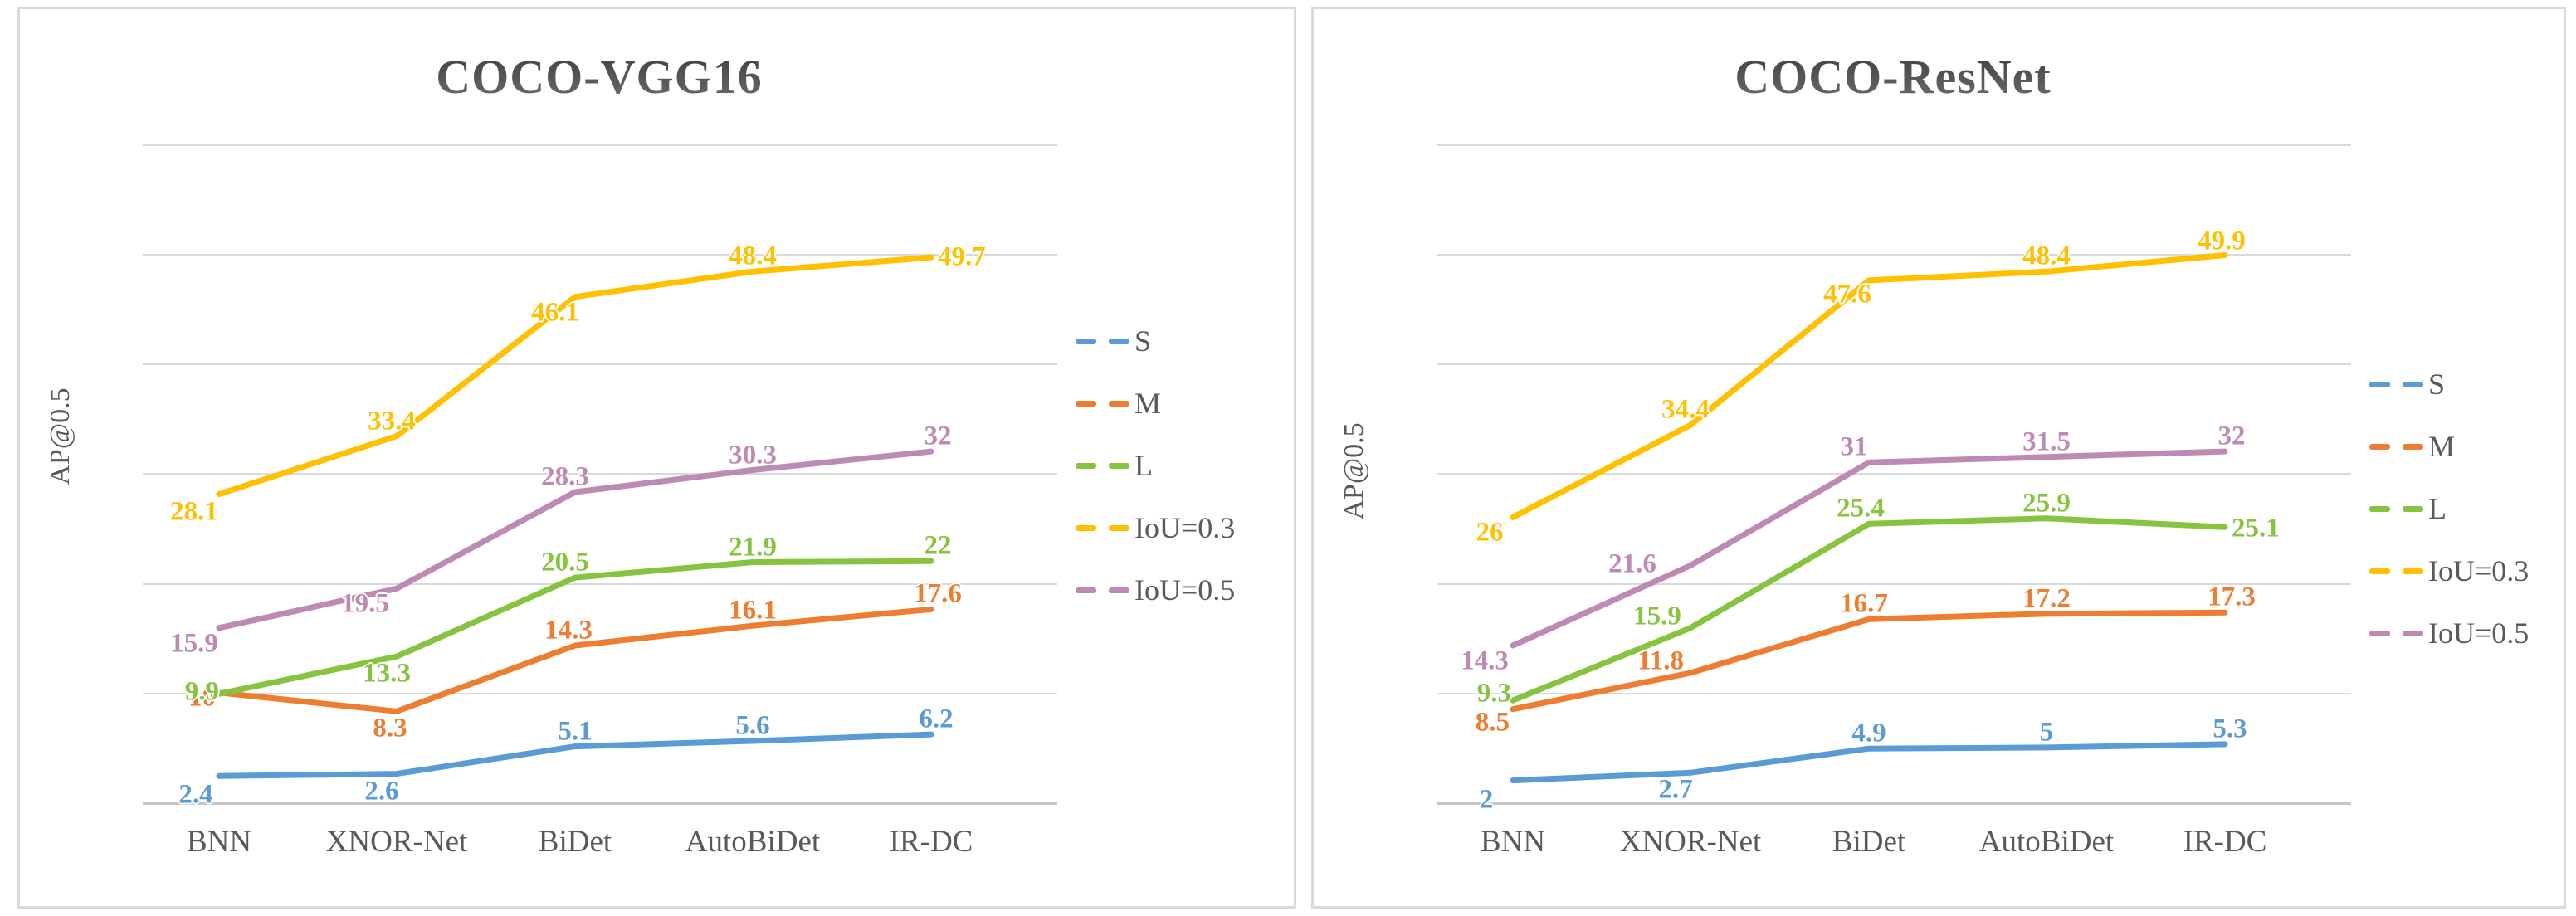 This screenshot has width=2576, height=916. I want to click on data-label-L-IR-DC: 22, so click(938, 545).